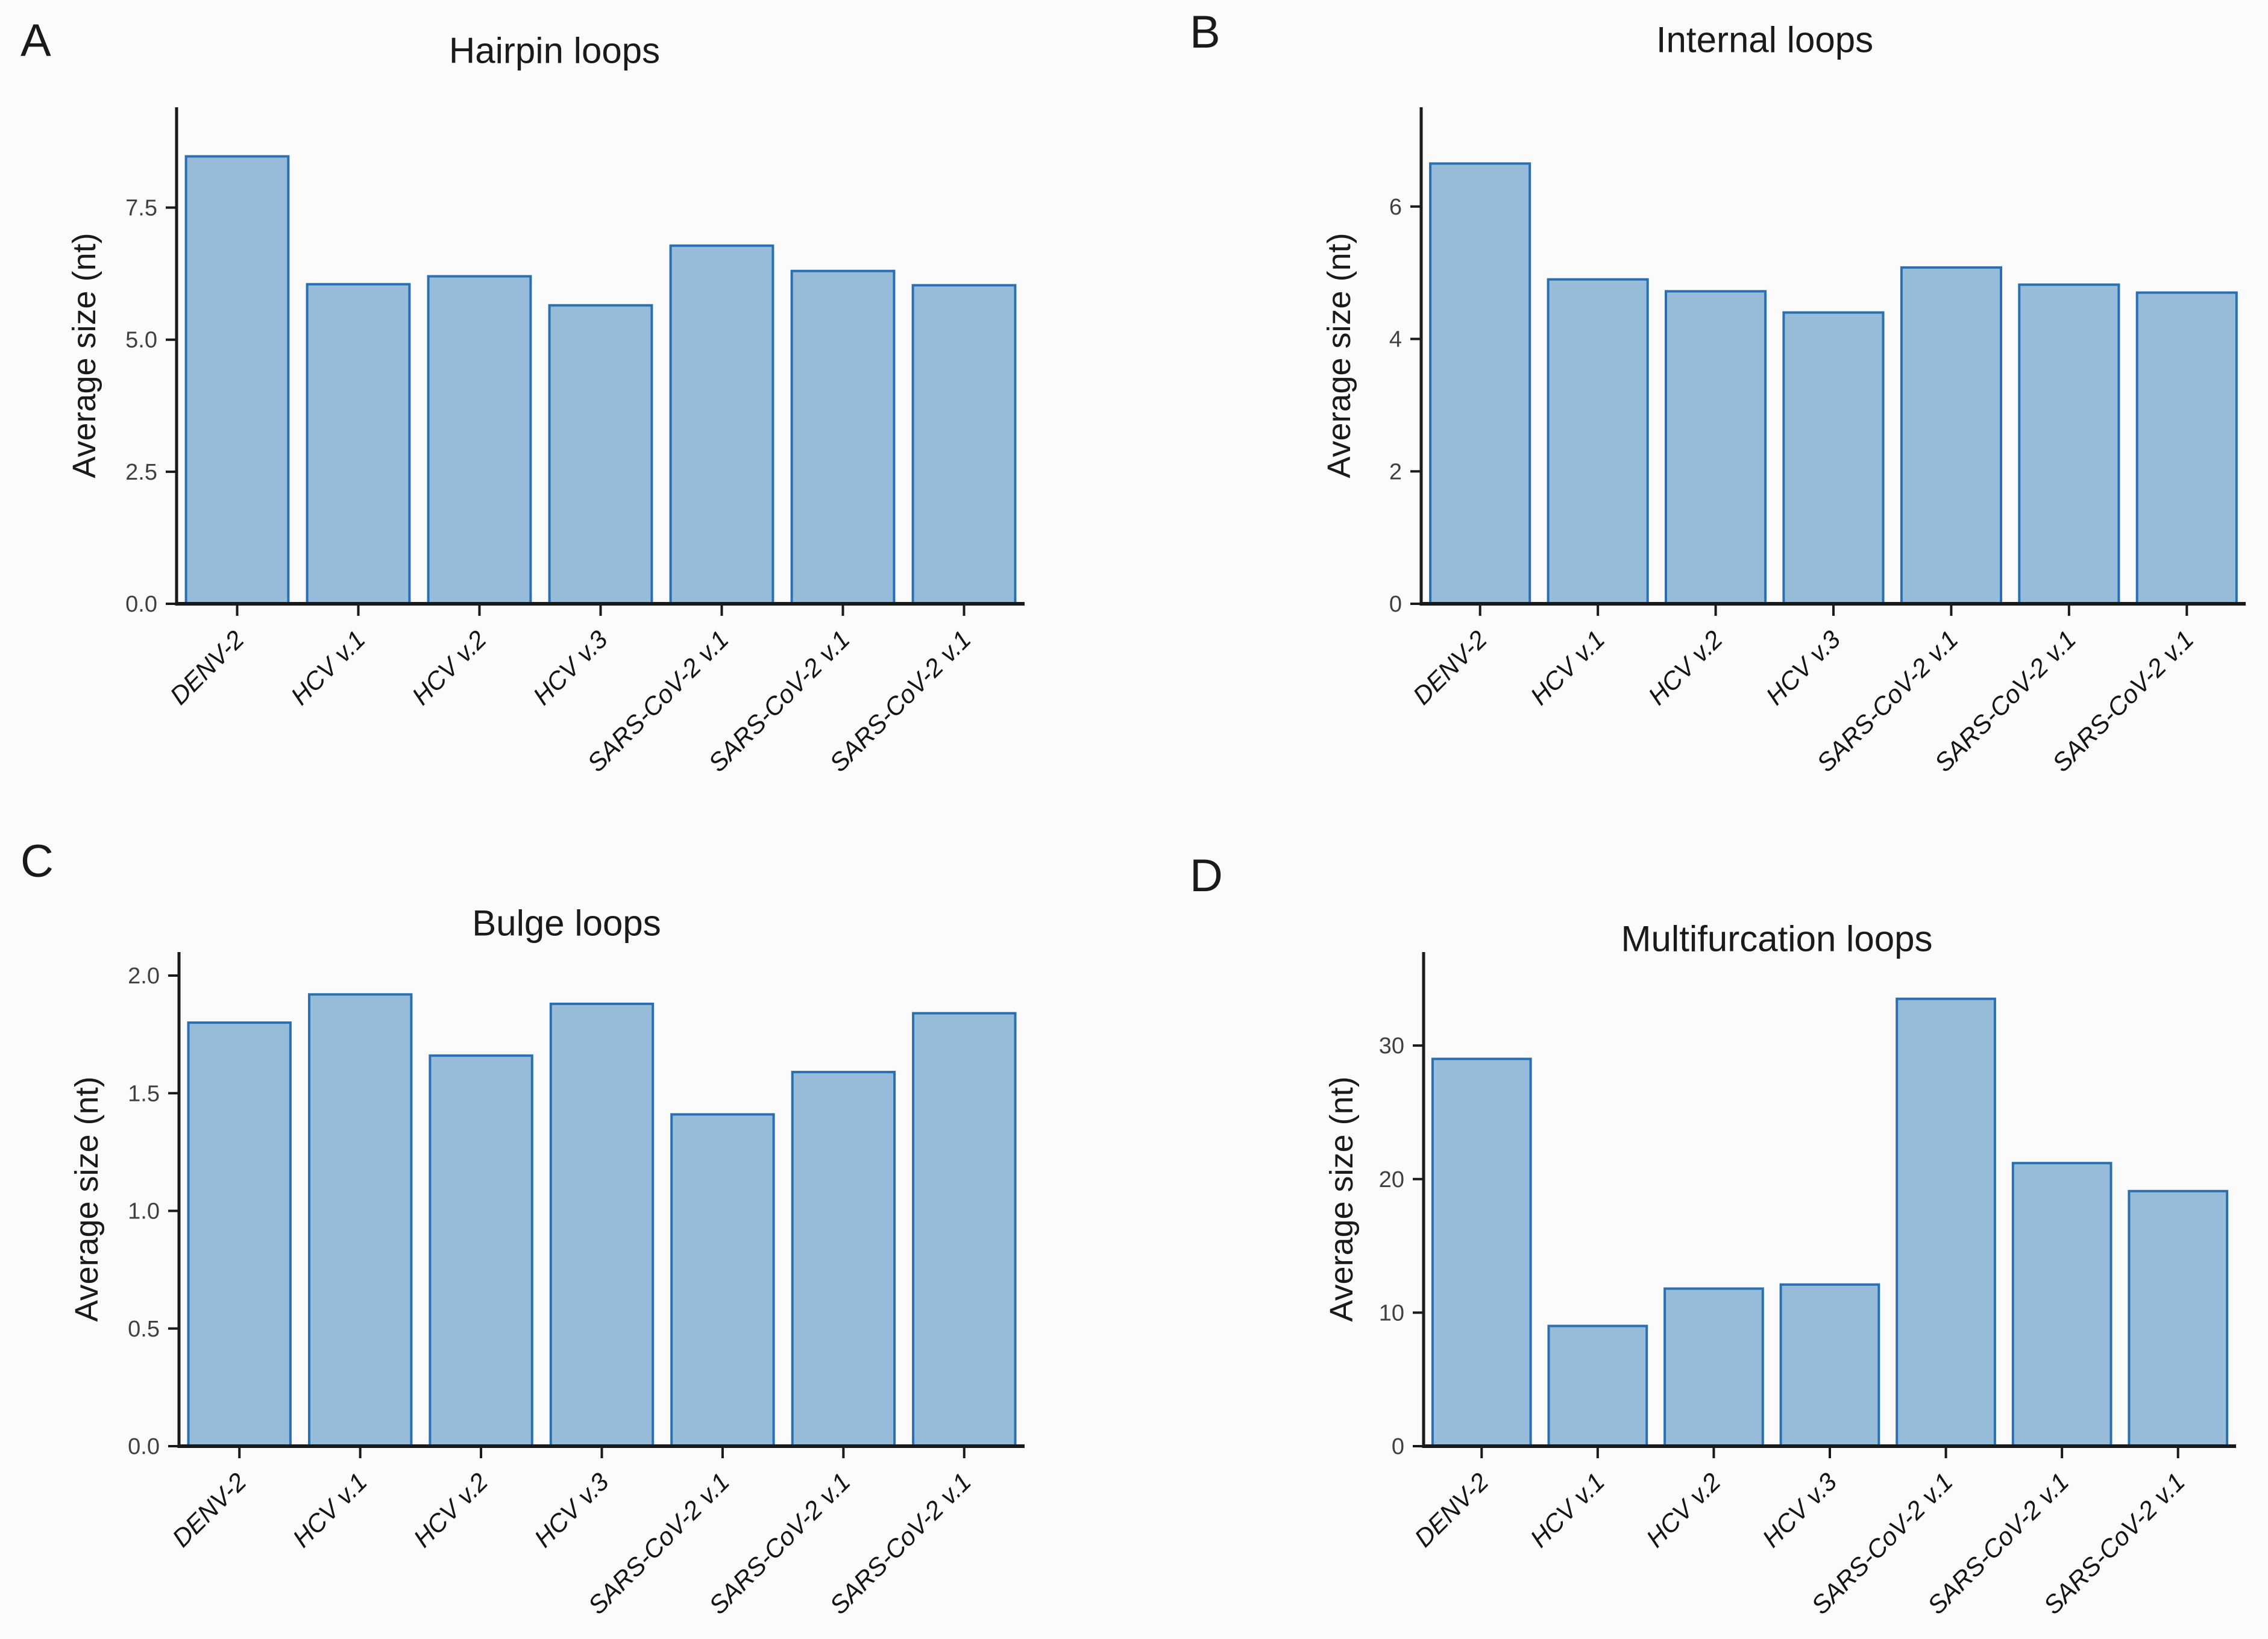  Describe the element at coordinates (1395, 340) in the screenshot. I see `y-tick-label: 4` at that location.